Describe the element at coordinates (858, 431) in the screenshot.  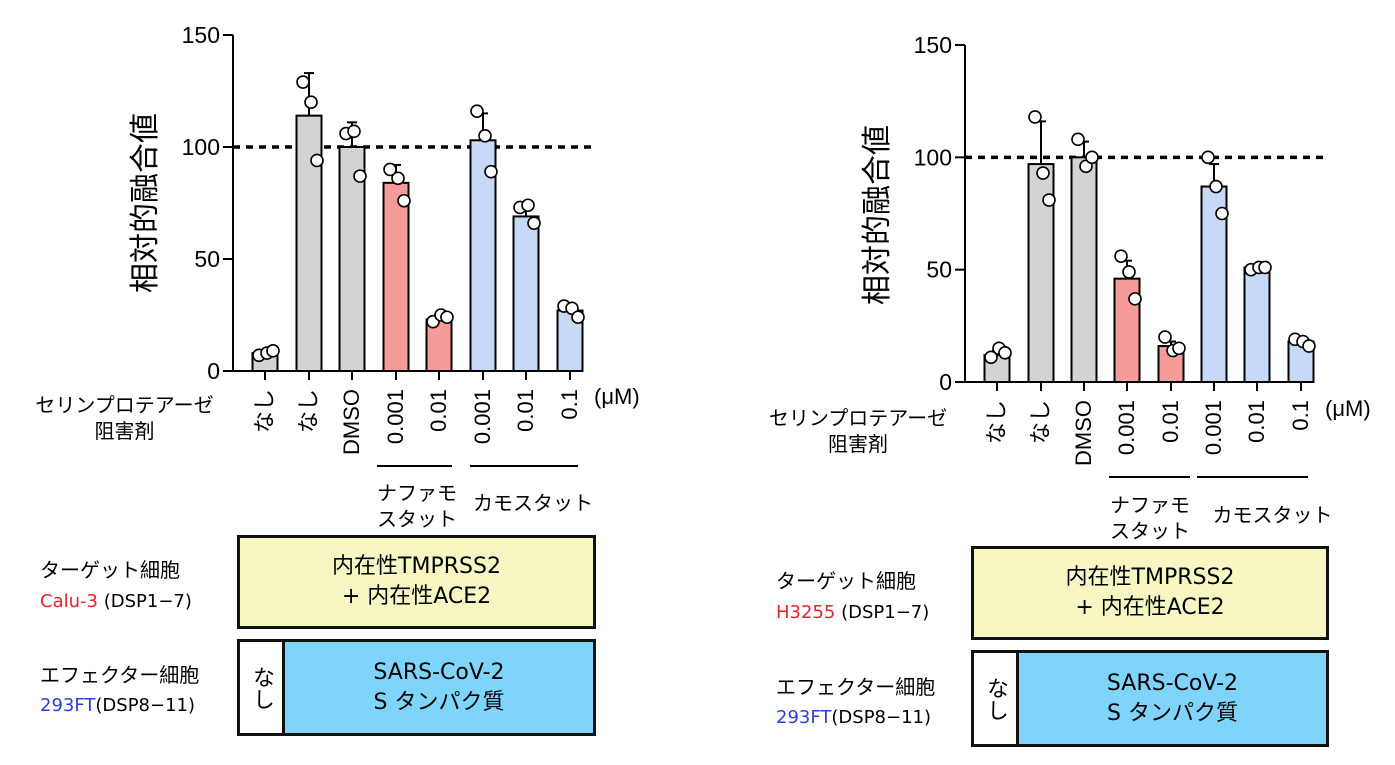
I see `inhibitor-label-right: セリンプロテアーゼ 阻害剤` at that location.